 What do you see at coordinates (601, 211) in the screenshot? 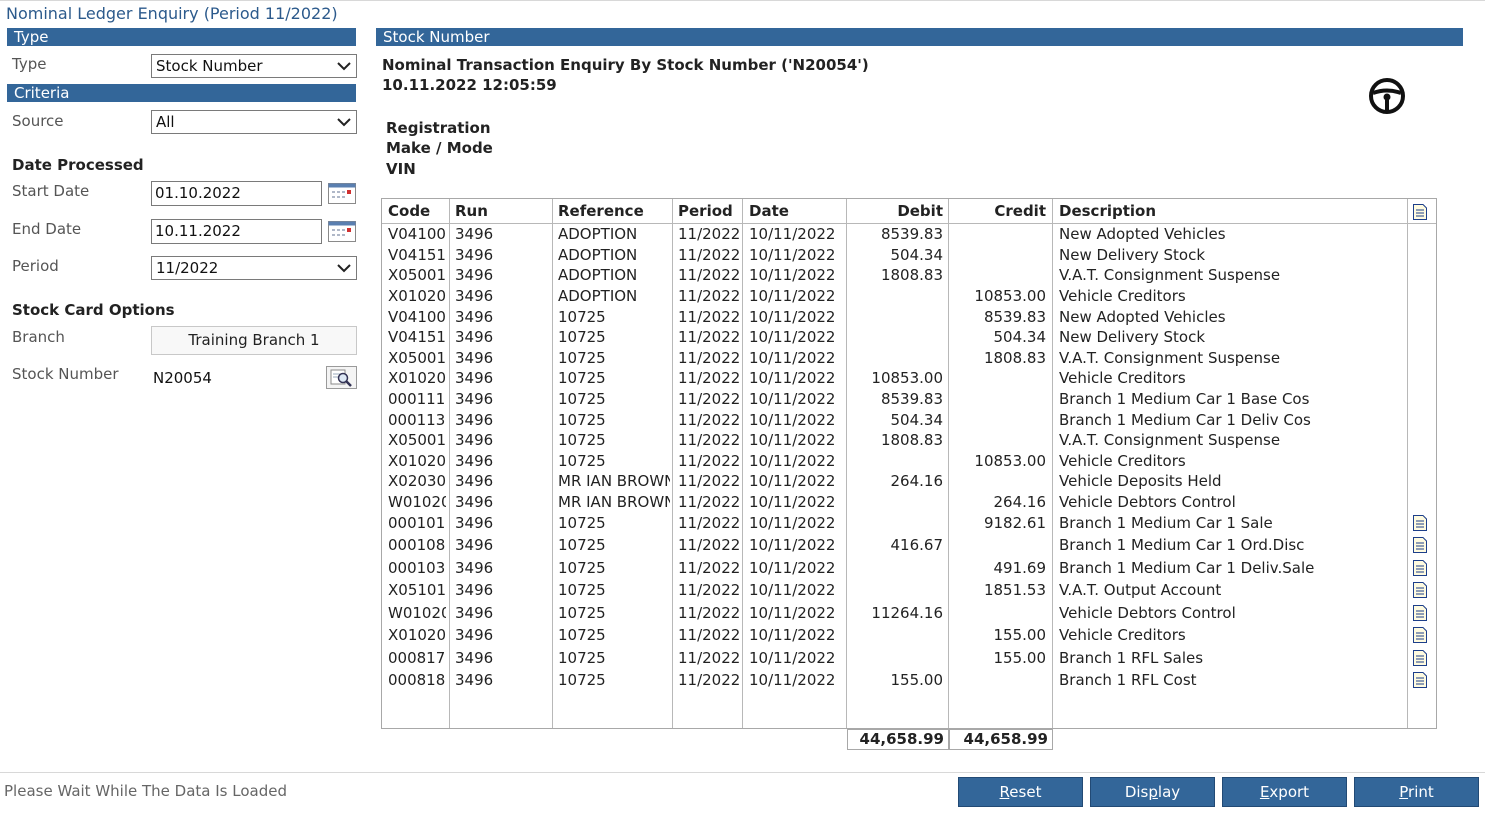
I see `column-header-reference: Reference` at bounding box center [601, 211].